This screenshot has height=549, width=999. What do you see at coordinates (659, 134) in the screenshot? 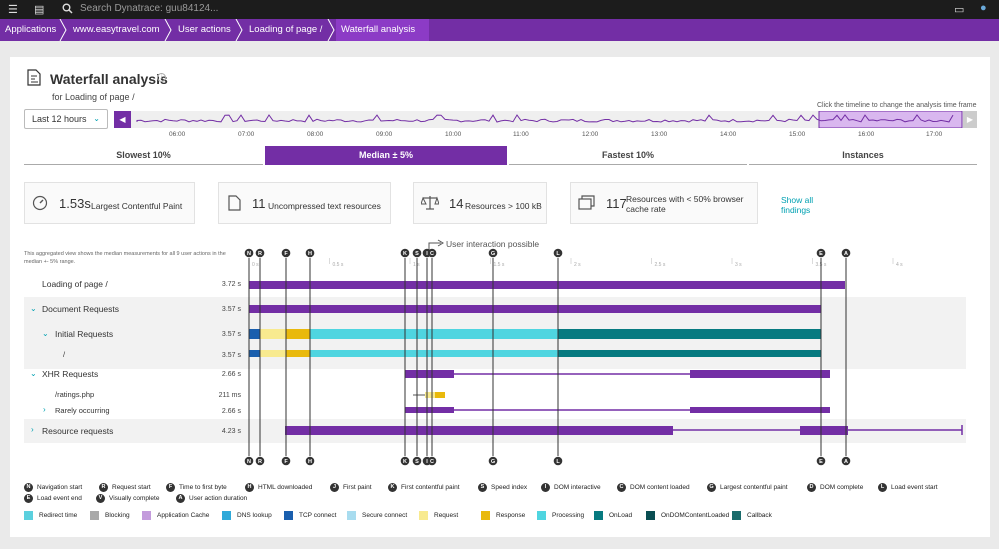
I see `timeline-tick-label: 13:00` at bounding box center [659, 134].